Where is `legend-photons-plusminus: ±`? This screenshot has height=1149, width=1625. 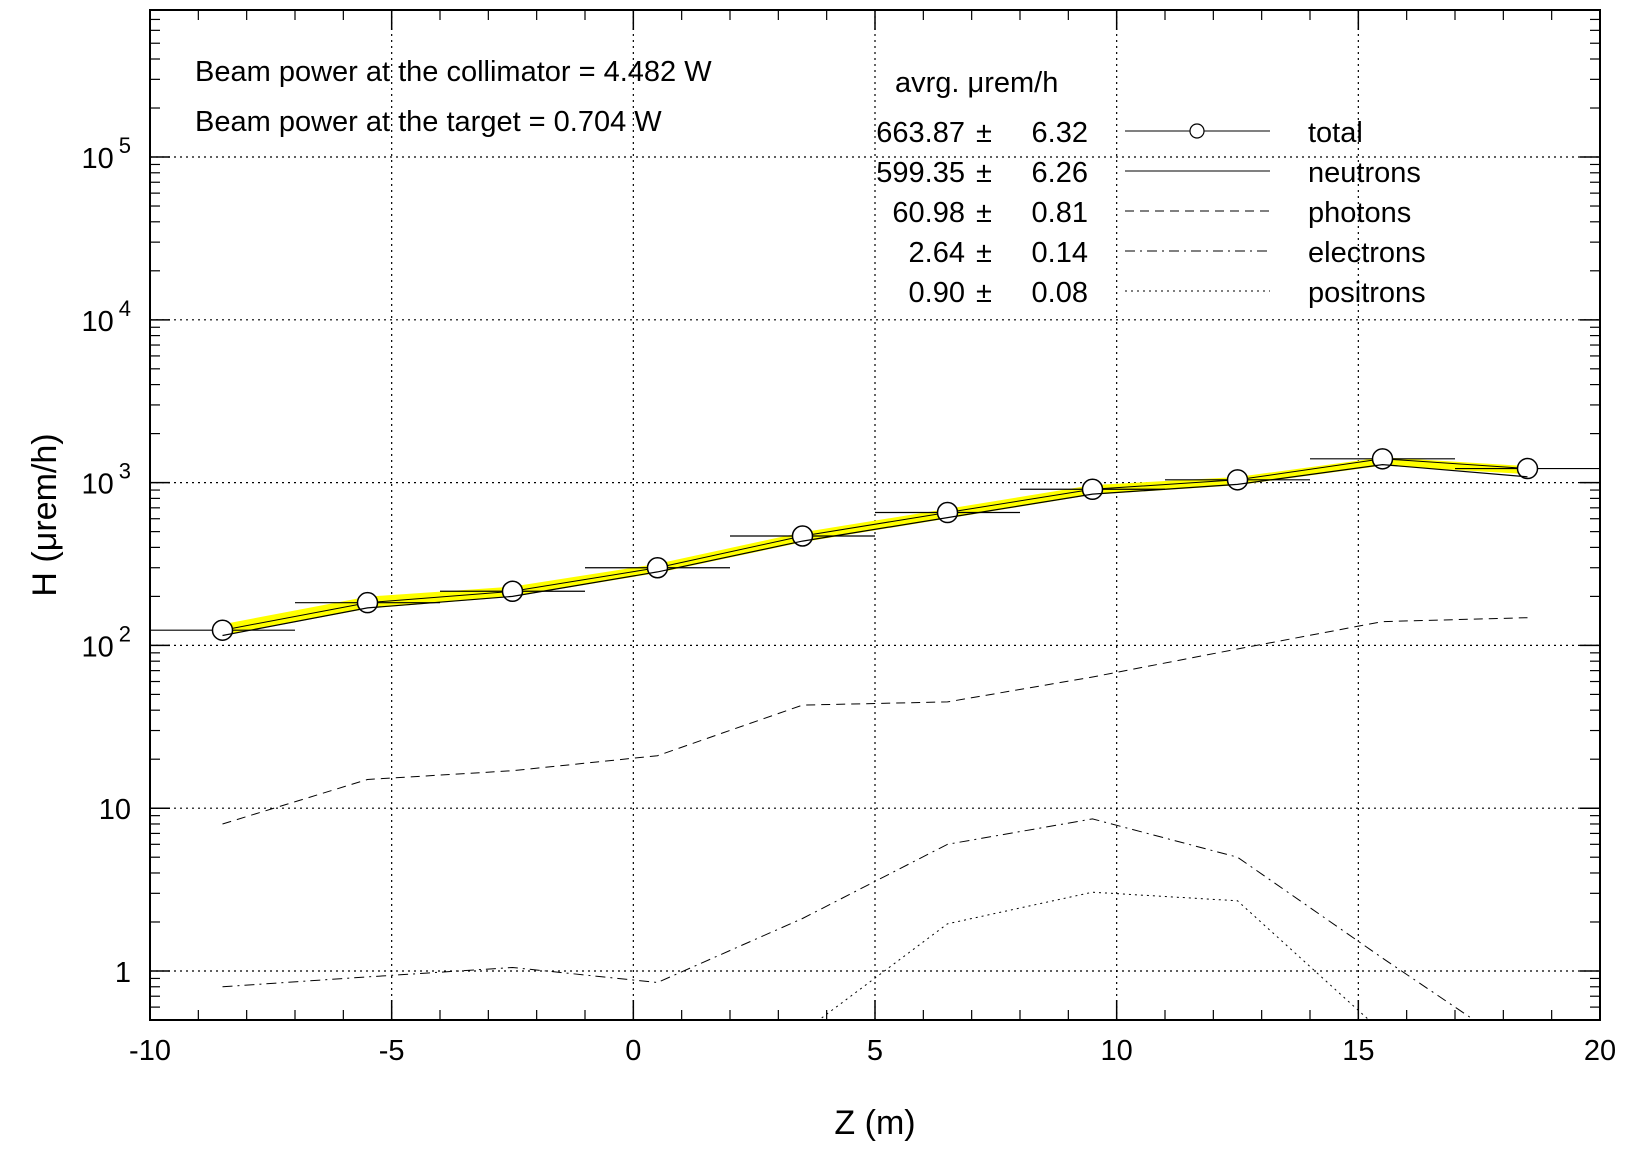 legend-photons-plusminus: ± is located at coordinates (984, 213).